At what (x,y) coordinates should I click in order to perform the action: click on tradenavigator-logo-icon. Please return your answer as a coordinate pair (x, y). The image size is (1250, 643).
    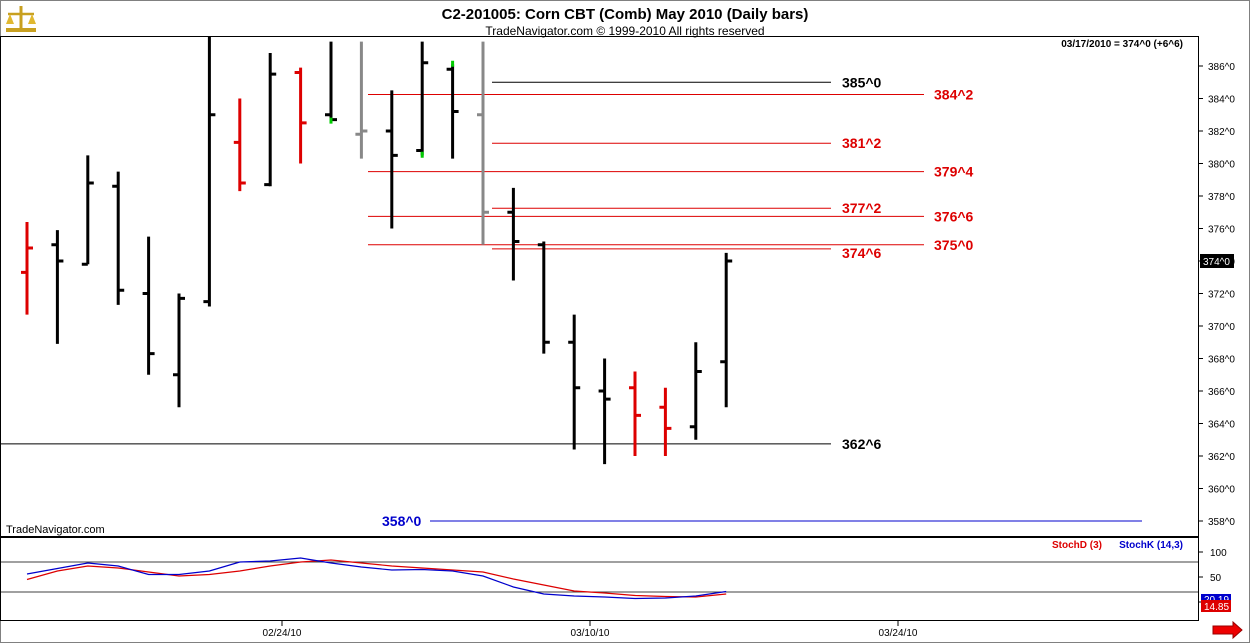
    Looking at the image, I should click on (21, 19).